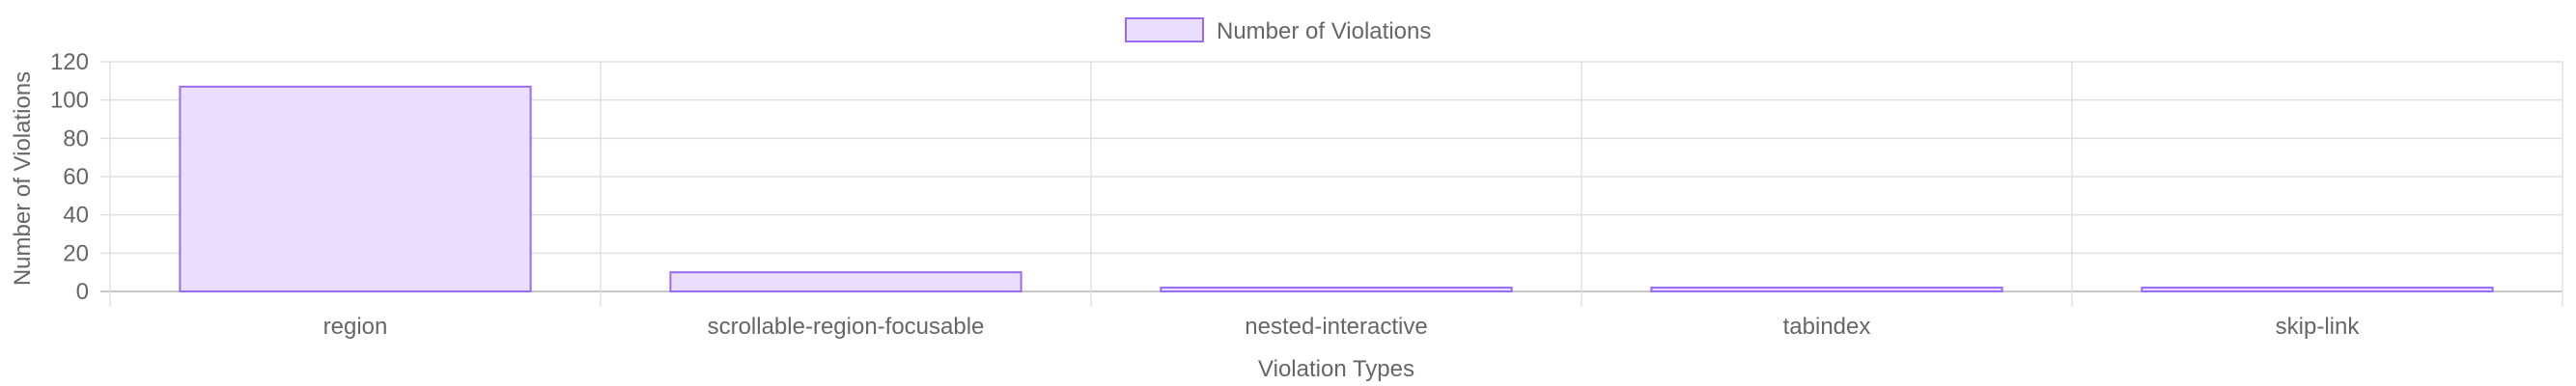 Image resolution: width=2576 pixels, height=386 pixels. I want to click on bar-skip-link, so click(2318, 289).